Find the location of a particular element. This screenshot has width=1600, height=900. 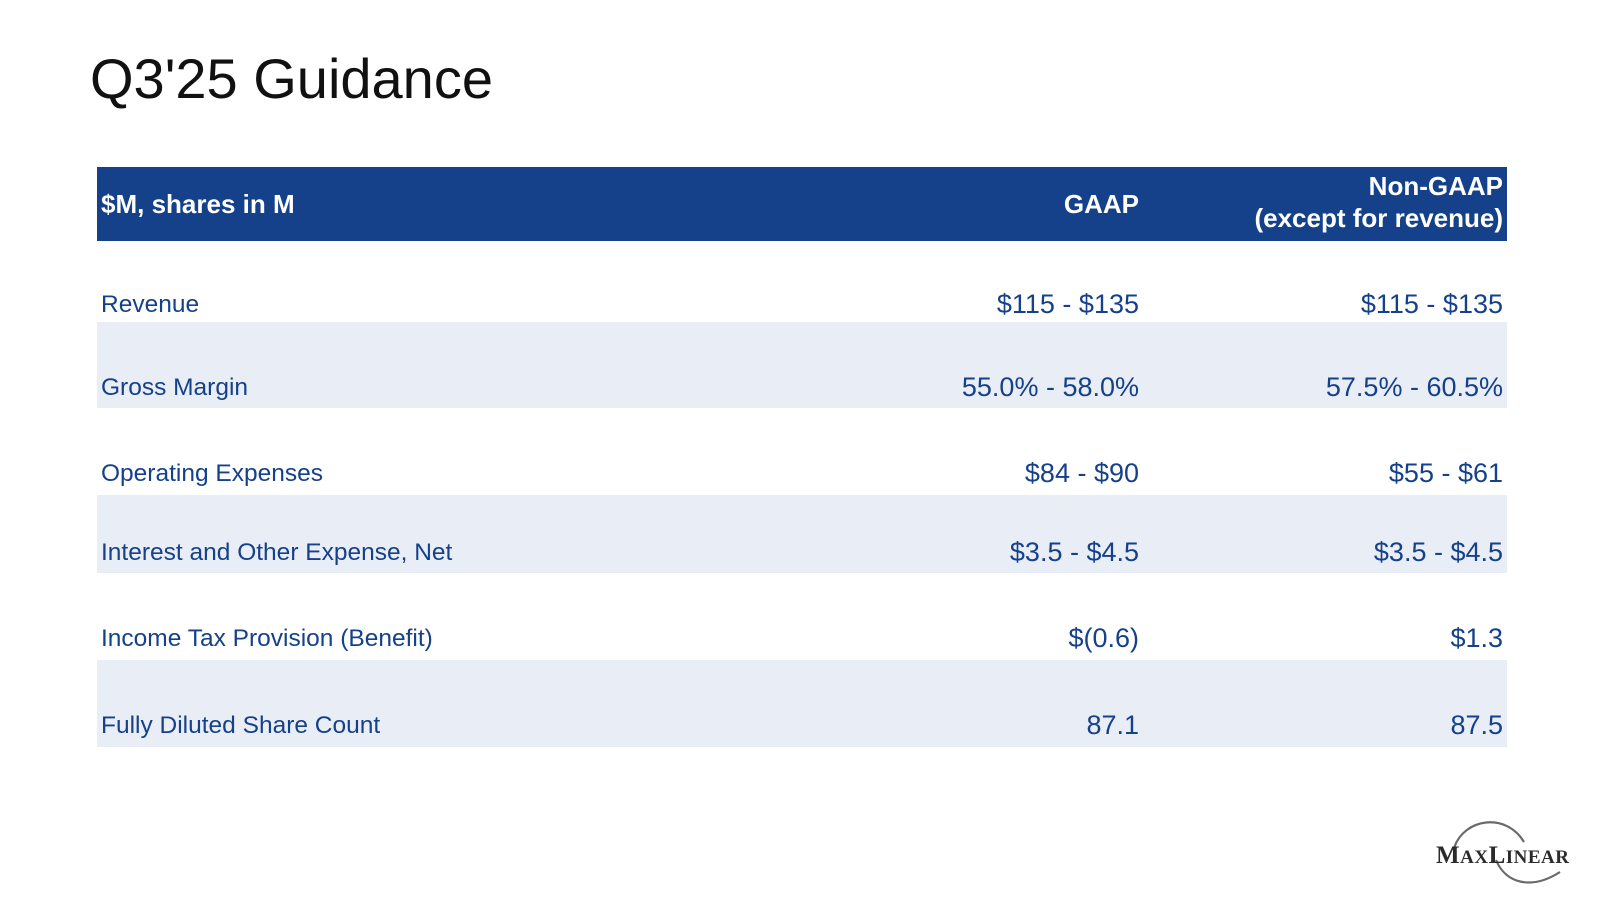

row-nongaap-income-tax: $1.3 is located at coordinates (1476, 638).